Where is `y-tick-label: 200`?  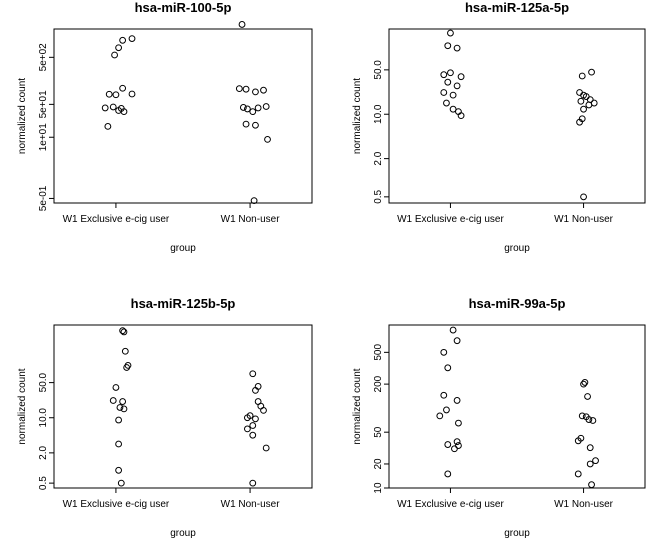
y-tick-label: 200 is located at coordinates (378, 383).